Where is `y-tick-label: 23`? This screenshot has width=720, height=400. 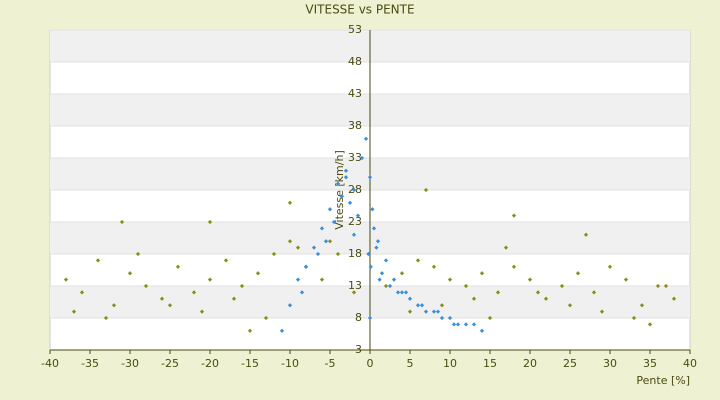
y-tick-label: 23 is located at coordinates (355, 221).